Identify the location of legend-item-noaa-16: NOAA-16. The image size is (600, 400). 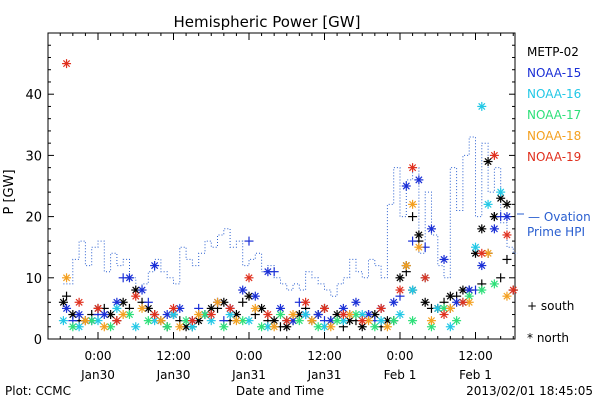
(554, 94).